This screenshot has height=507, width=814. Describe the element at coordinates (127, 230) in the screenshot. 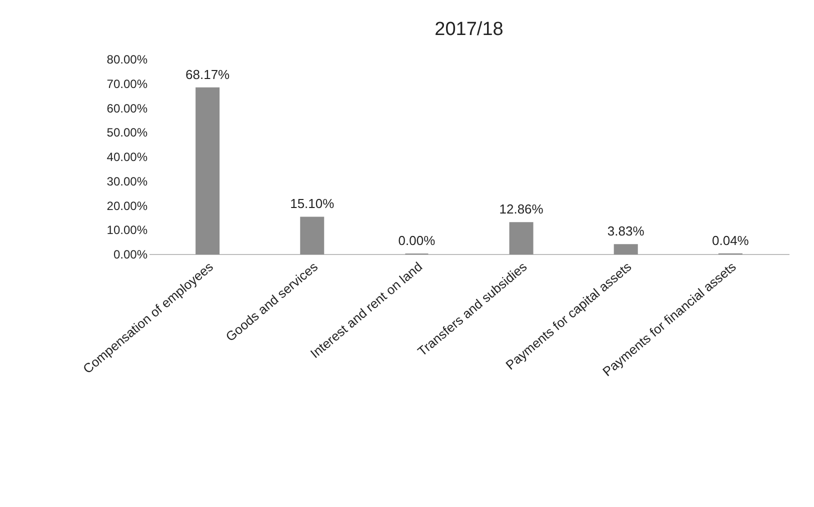

I see `y-tick-label: 10.00%` at that location.